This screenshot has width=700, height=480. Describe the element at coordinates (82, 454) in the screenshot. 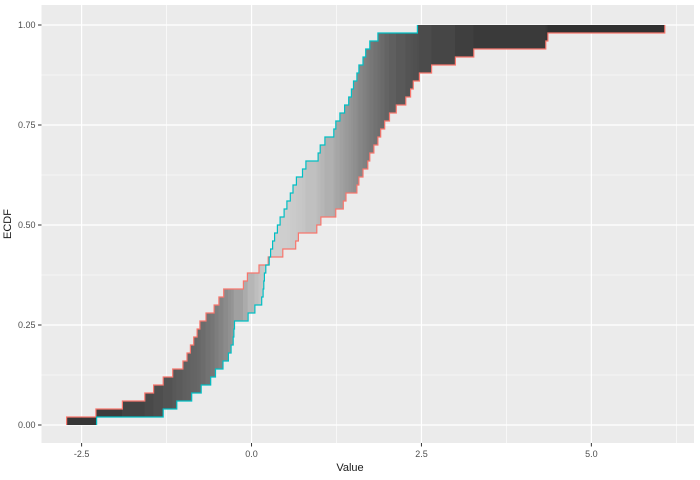

I see `svg-text: -2.5` at that location.